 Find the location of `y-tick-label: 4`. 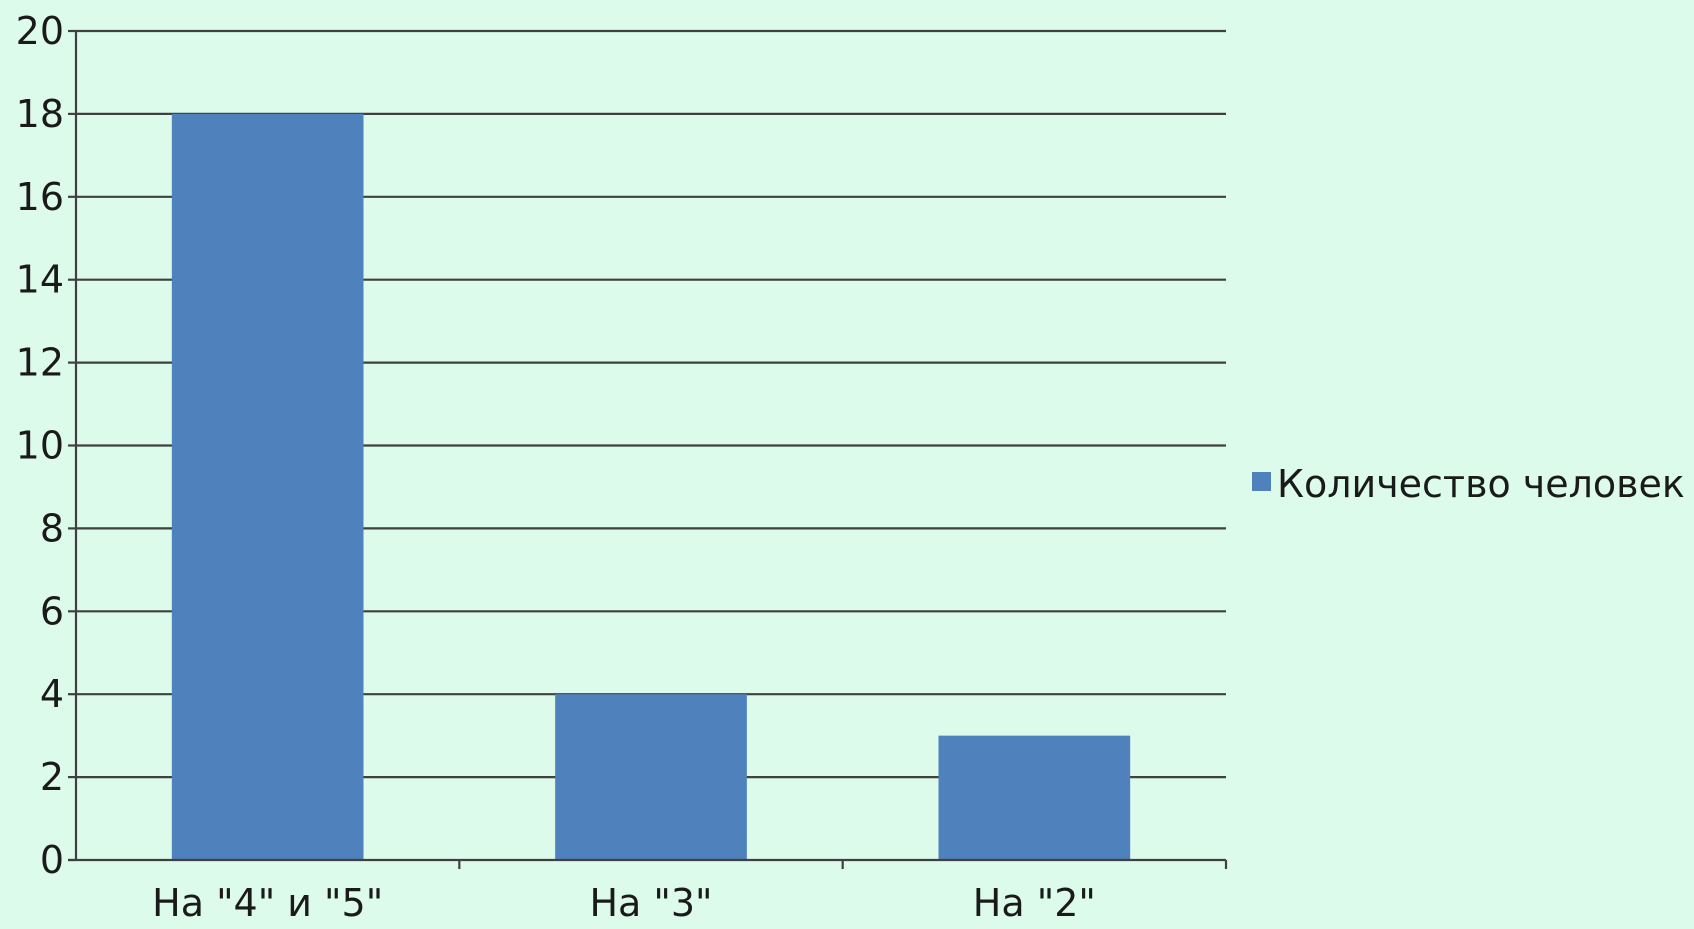

y-tick-label: 4 is located at coordinates (52, 694).